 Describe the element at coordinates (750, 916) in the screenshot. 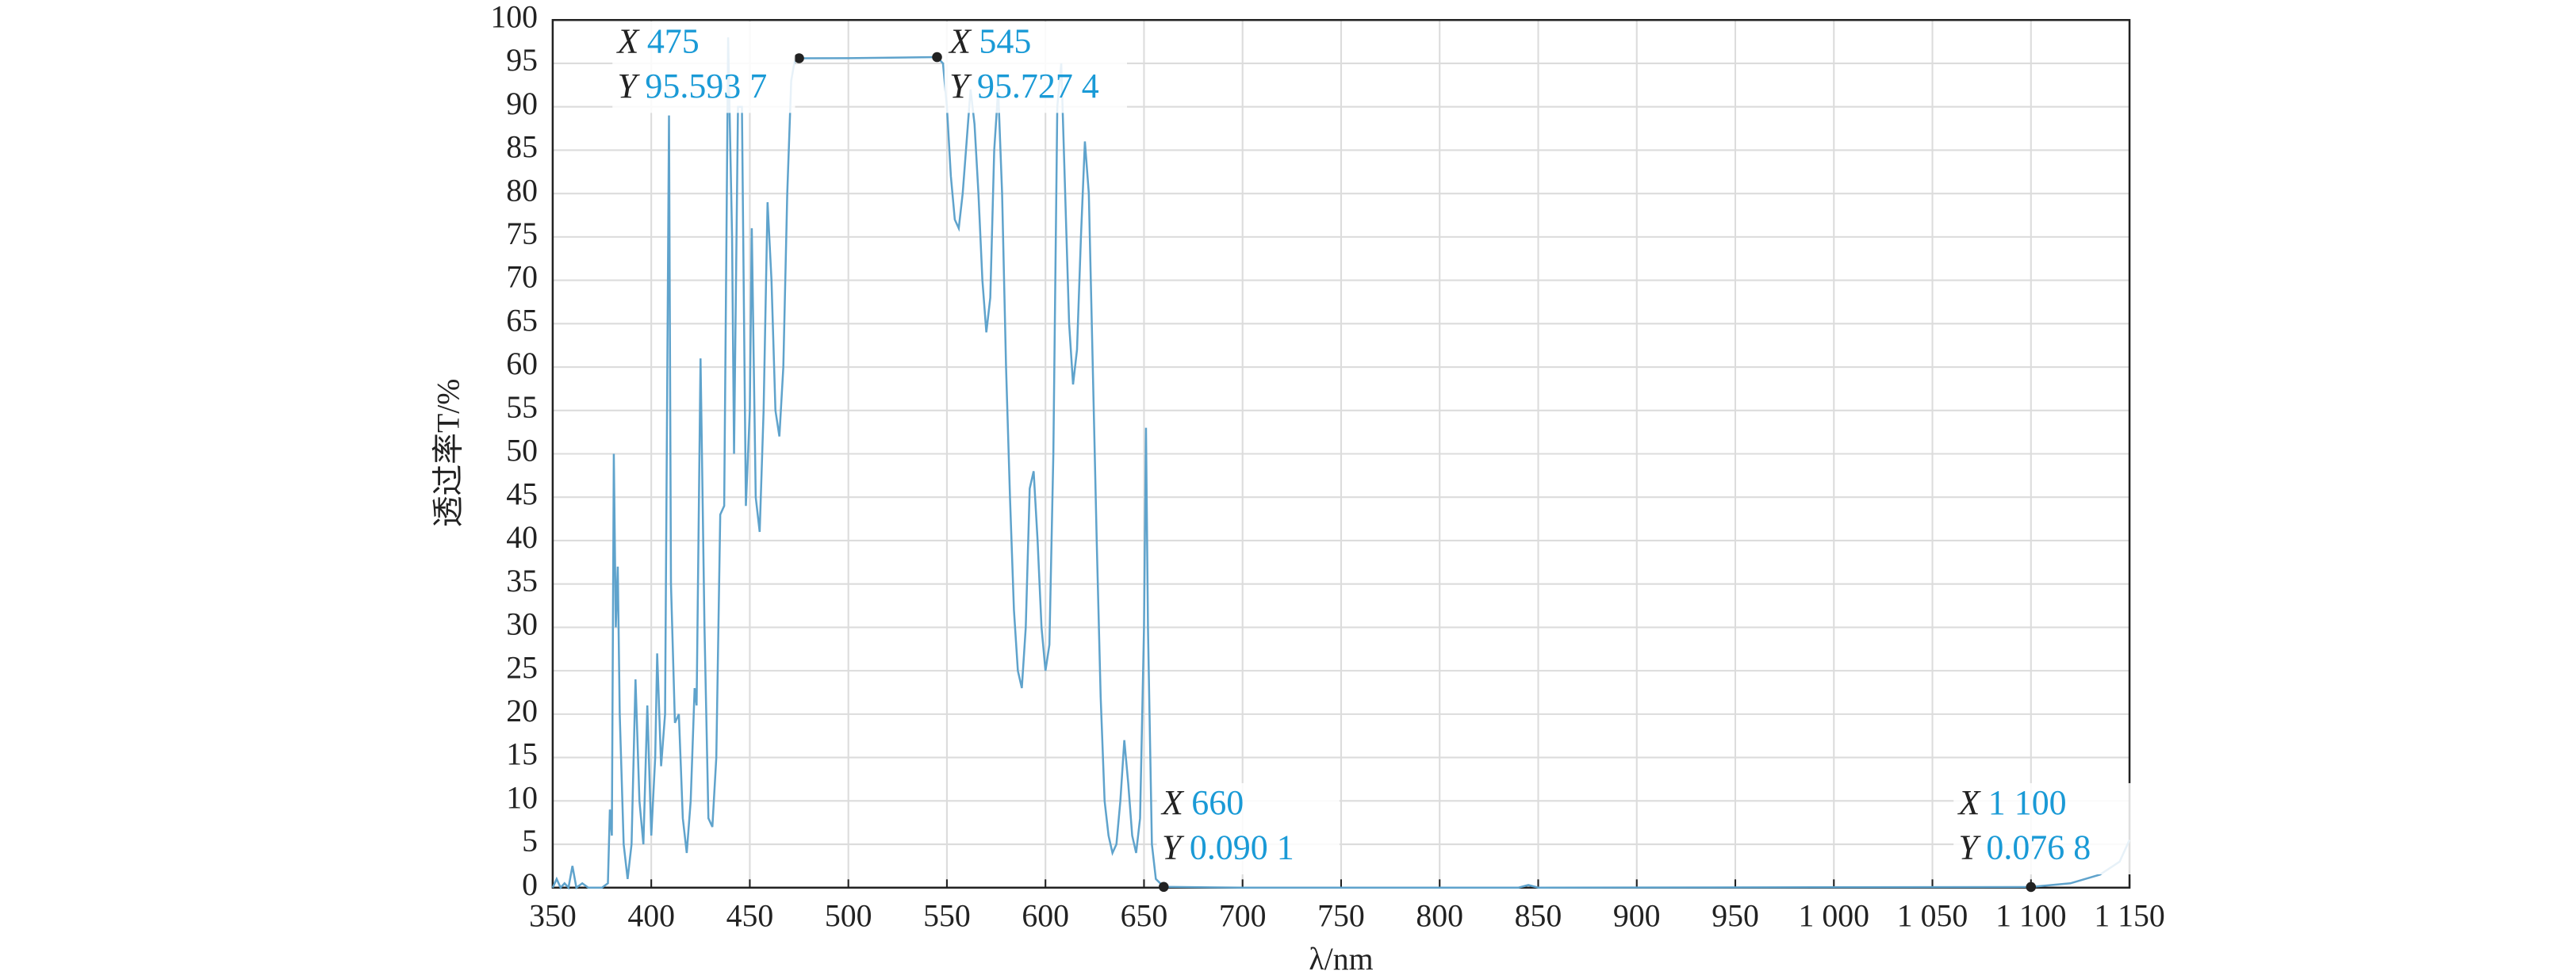

I see `x-tick-label: 450` at that location.